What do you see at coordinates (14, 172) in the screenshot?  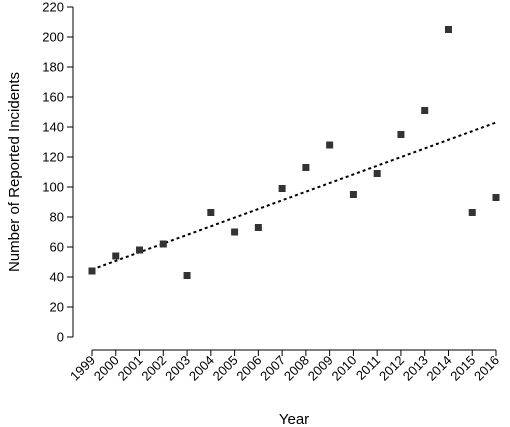 I see `y-axis-title: Number of Reported Incidents` at bounding box center [14, 172].